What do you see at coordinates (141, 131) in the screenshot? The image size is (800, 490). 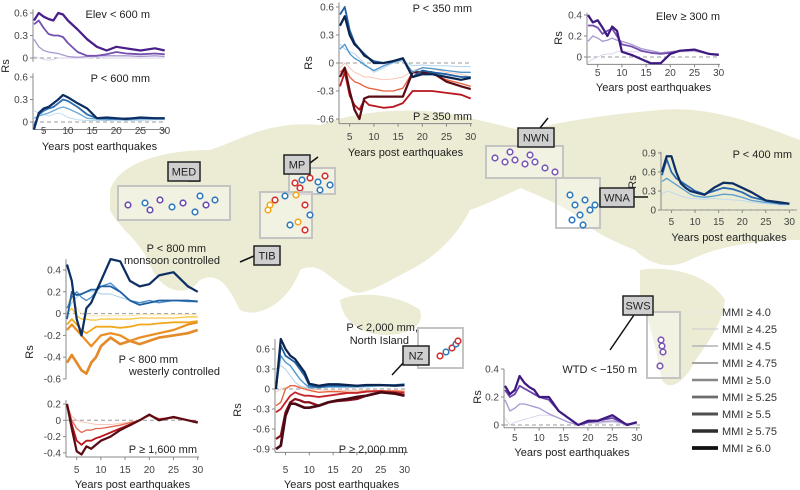 I see `x-tick-label: 25` at bounding box center [141, 131].